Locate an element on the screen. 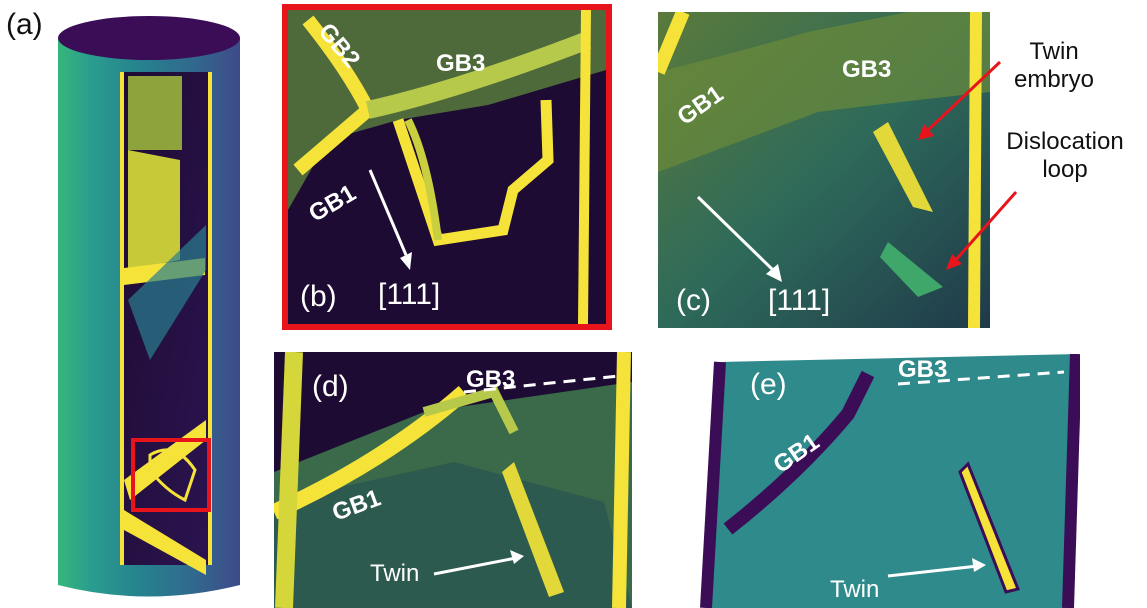 This screenshot has height=608, width=1147. panel-e-label: (e) is located at coordinates (768, 384).